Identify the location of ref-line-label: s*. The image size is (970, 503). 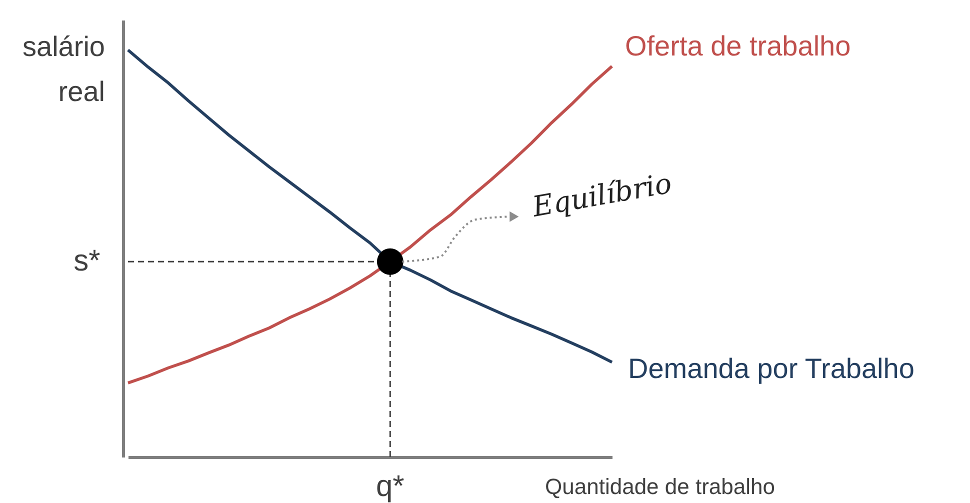
(87, 261).